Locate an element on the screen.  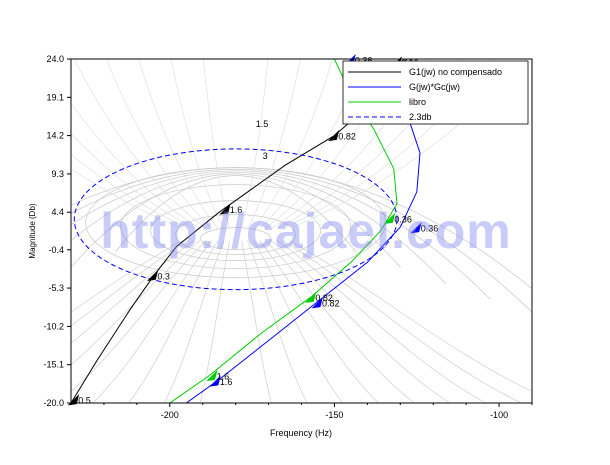
grid-contour-label: 3 is located at coordinates (265, 156).